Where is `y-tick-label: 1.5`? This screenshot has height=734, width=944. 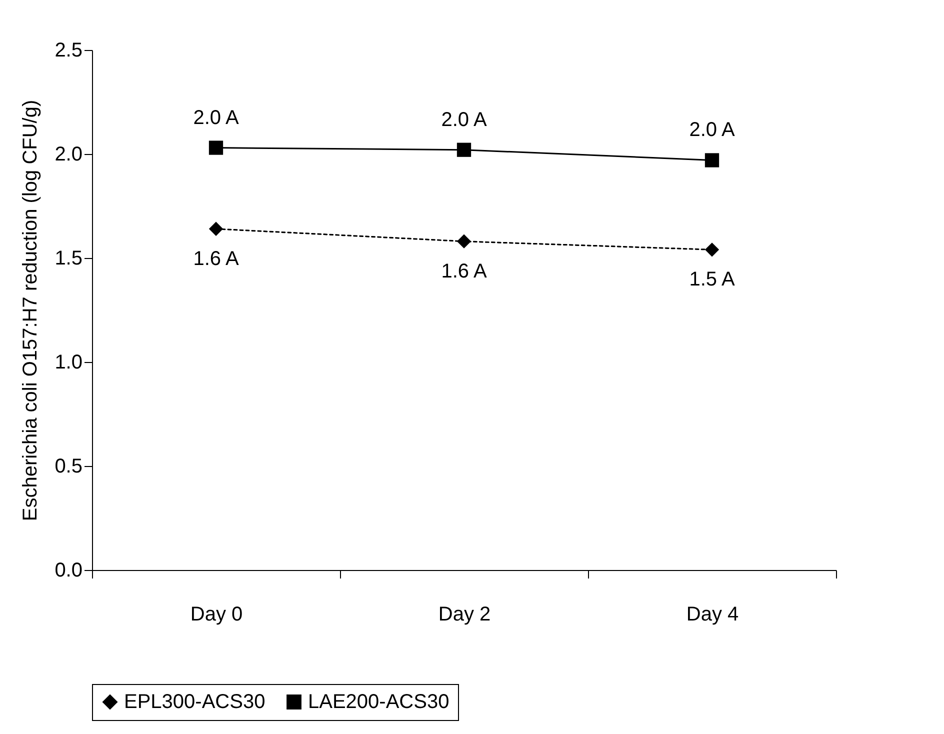
y-tick-label: 1.5 is located at coordinates (68, 259).